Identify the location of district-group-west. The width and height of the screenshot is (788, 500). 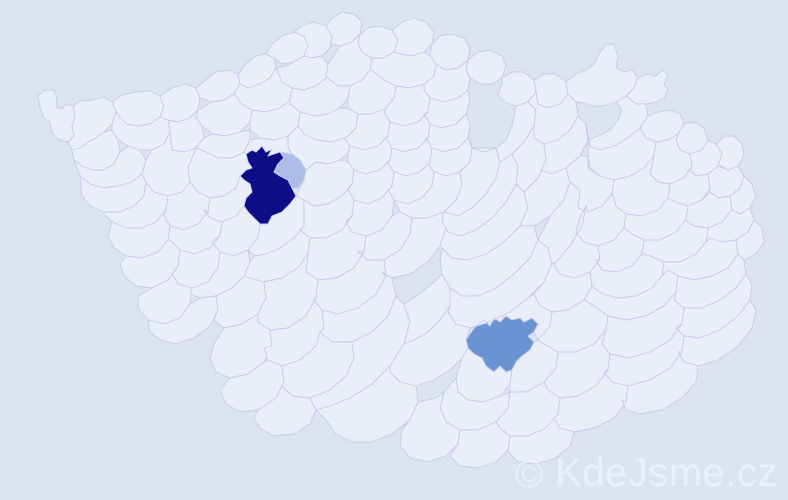
(119, 136).